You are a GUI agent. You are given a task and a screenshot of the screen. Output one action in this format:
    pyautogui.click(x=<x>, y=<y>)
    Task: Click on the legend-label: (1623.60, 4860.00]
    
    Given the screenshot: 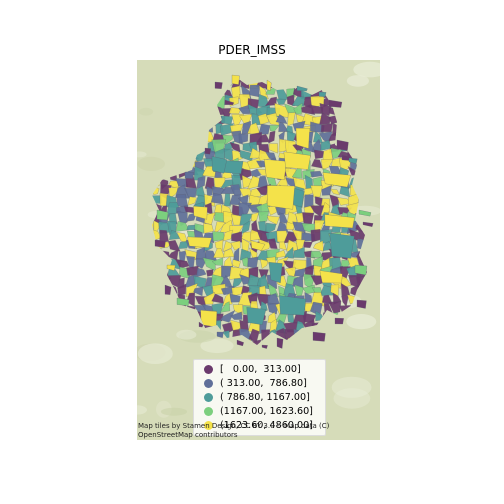 What is the action you would take?
    pyautogui.click(x=266, y=425)
    